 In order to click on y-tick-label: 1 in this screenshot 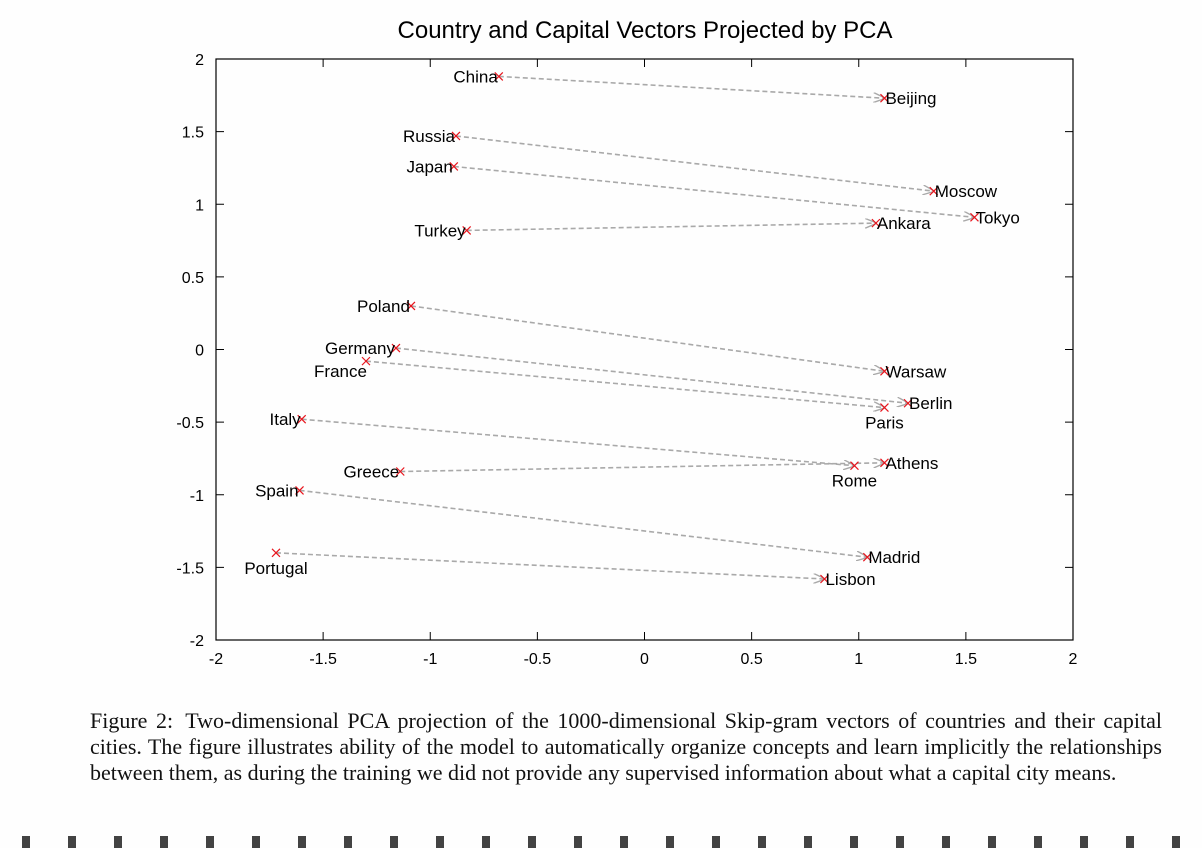, I will do `click(199, 205)`.